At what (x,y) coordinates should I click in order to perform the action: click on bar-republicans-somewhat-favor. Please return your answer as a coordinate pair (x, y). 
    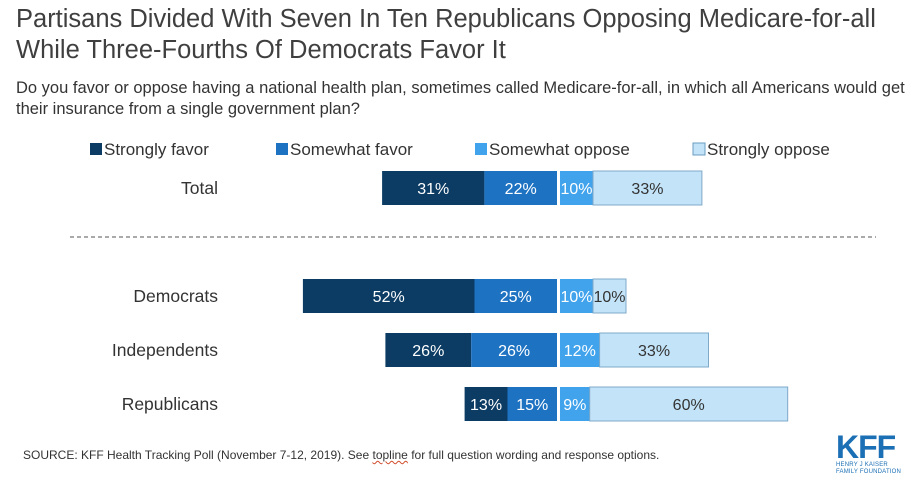
    Looking at the image, I should click on (532, 404).